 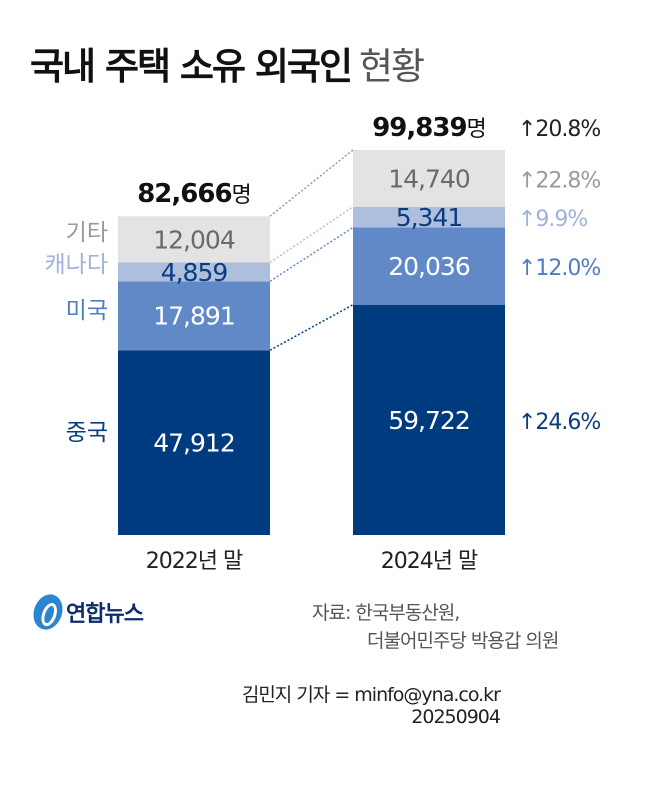 I want to click on logo-text: 연합뉴스, so click(x=105, y=614).